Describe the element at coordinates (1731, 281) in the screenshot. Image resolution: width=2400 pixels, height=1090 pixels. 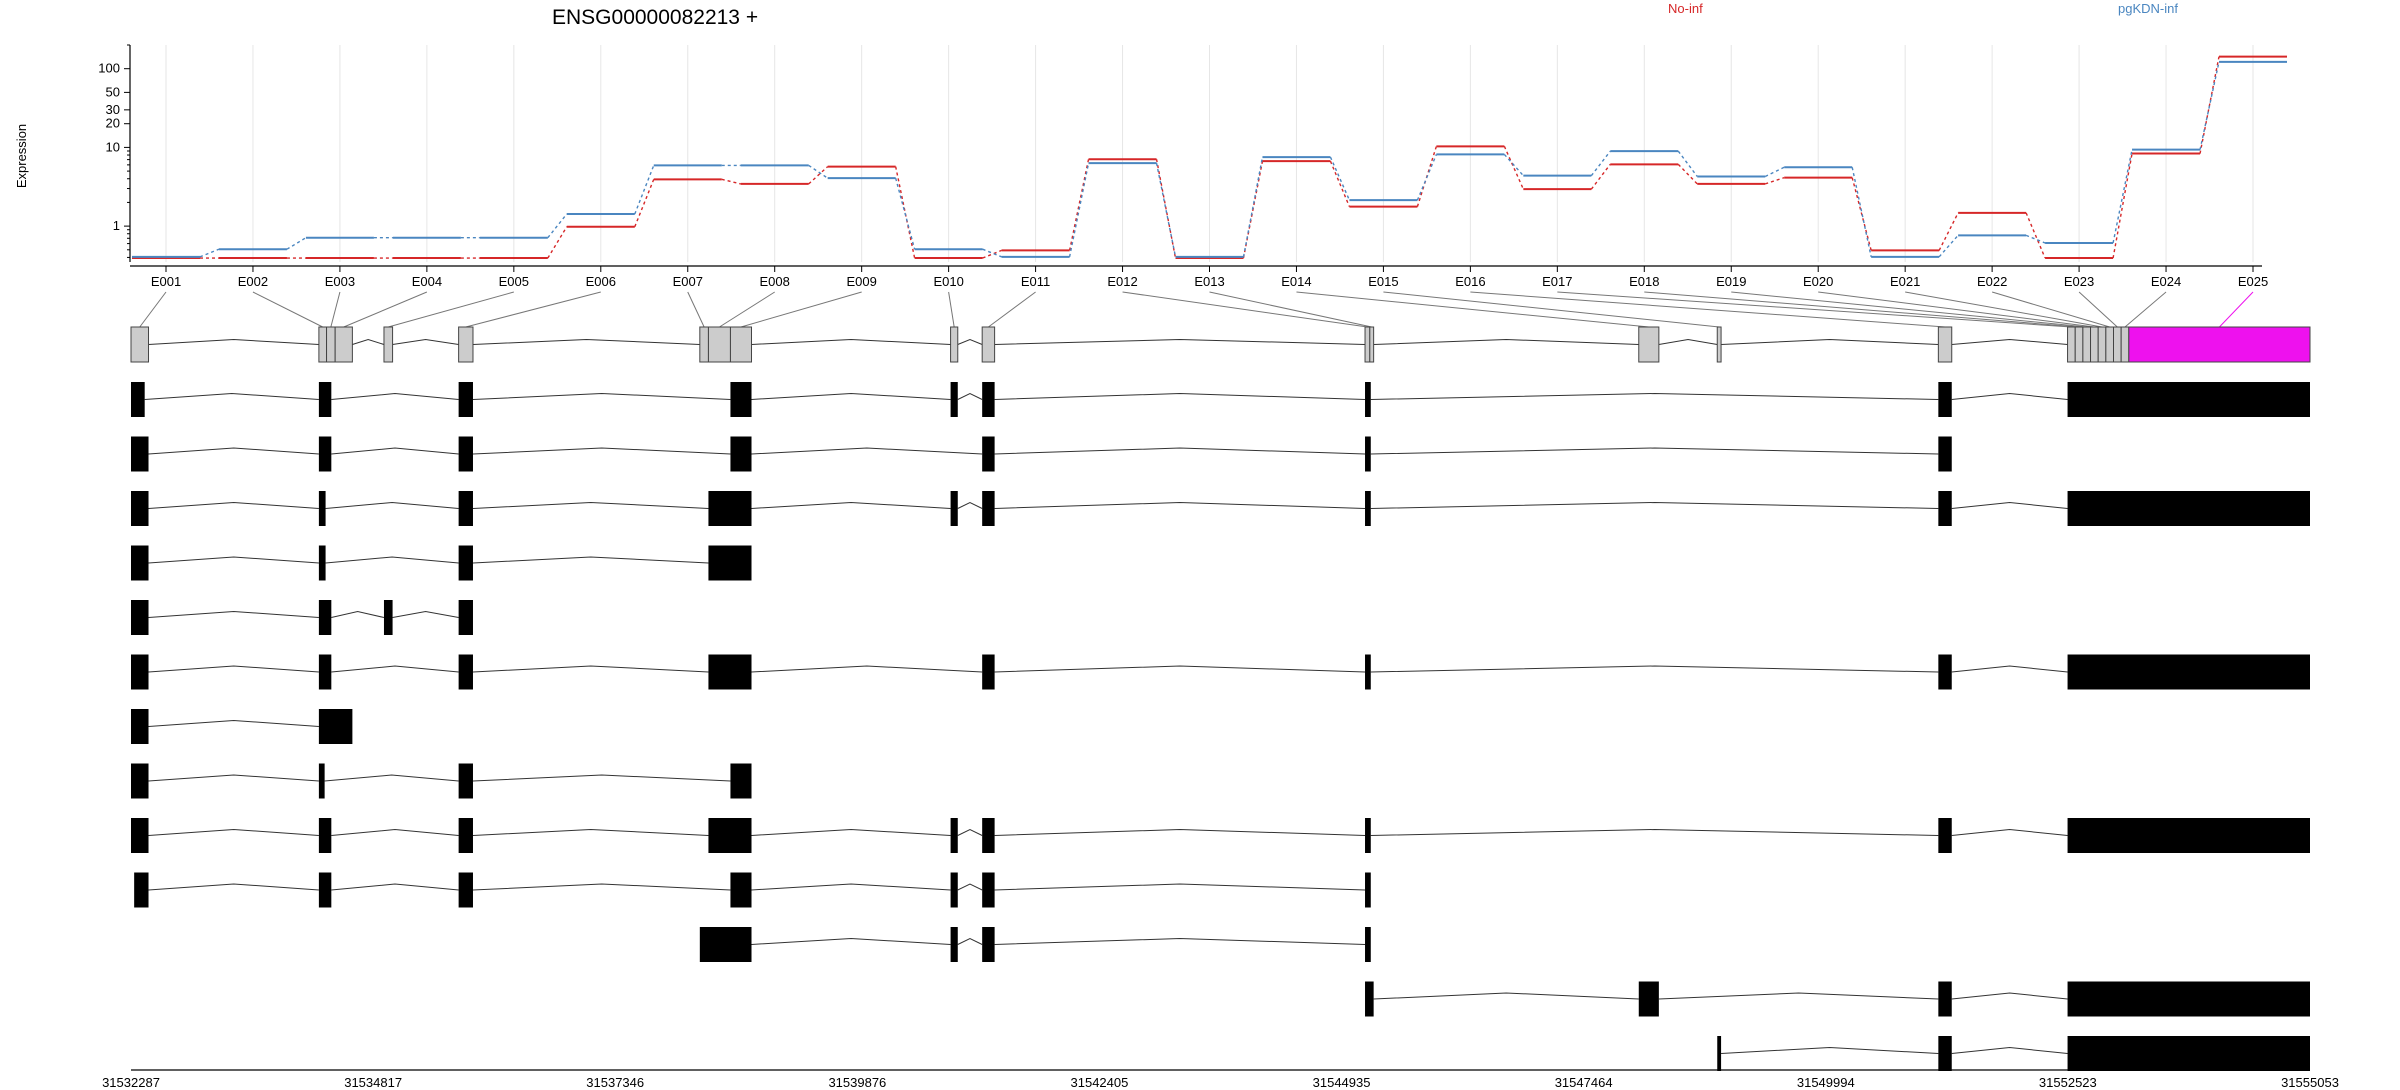
I see `exon-label: E019` at that location.